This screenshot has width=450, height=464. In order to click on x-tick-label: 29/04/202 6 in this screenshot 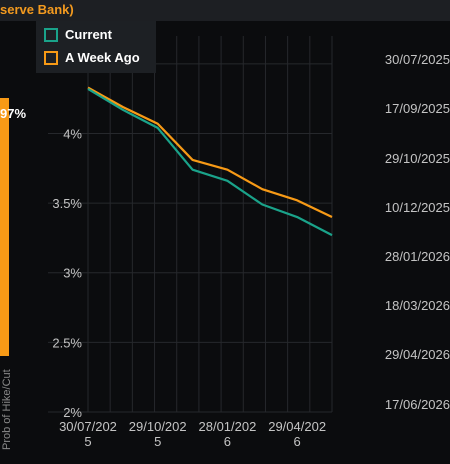, I will do `click(297, 434)`.